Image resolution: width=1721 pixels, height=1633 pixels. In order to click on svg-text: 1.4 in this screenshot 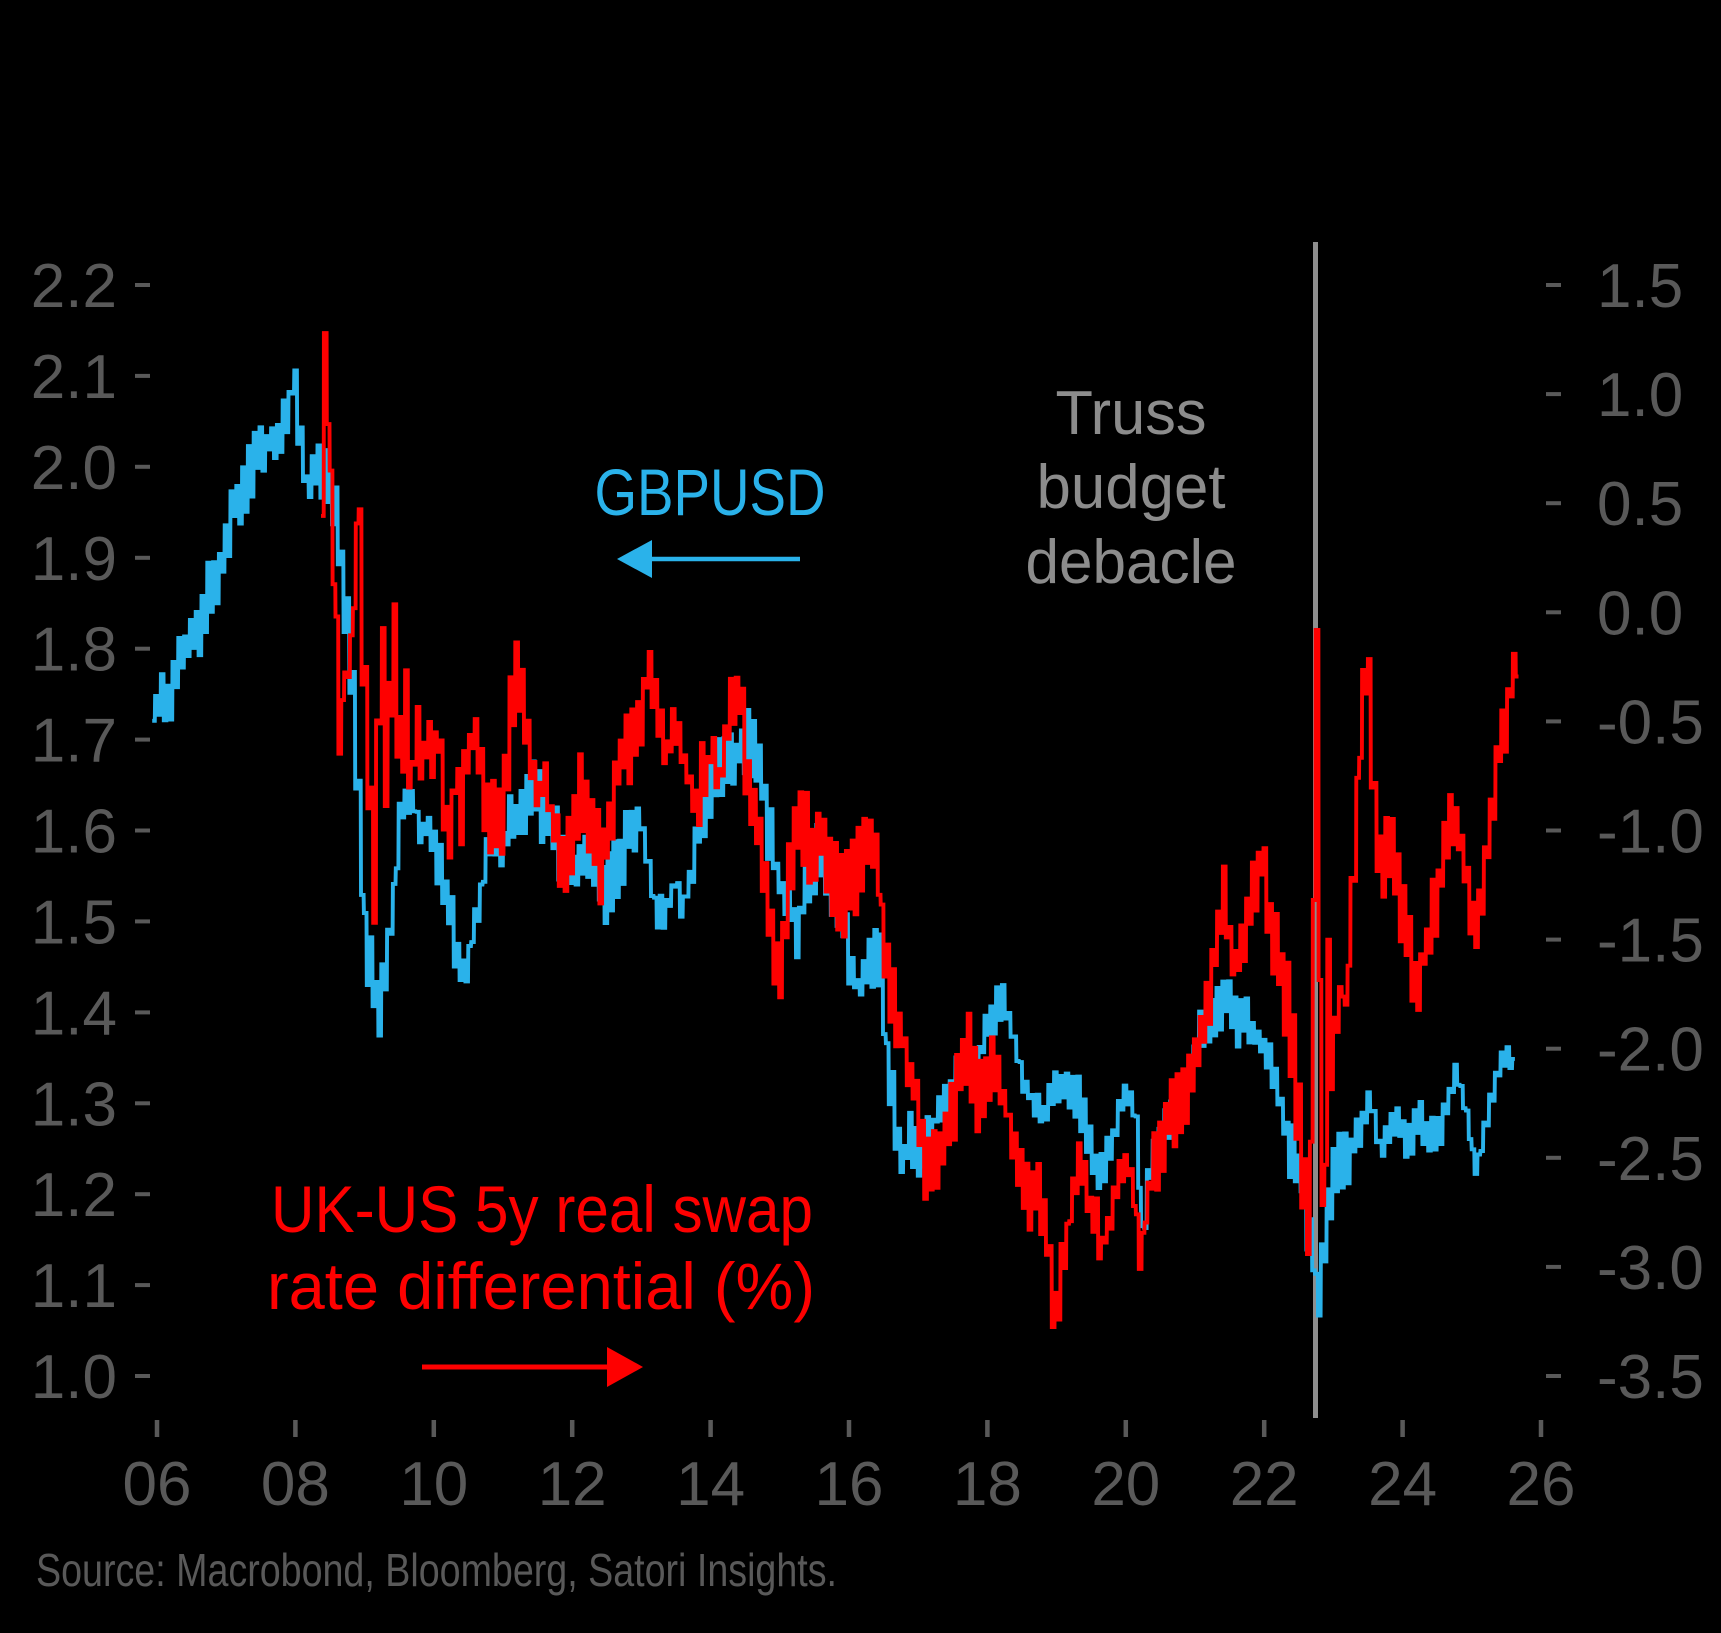, I will do `click(74, 1013)`.